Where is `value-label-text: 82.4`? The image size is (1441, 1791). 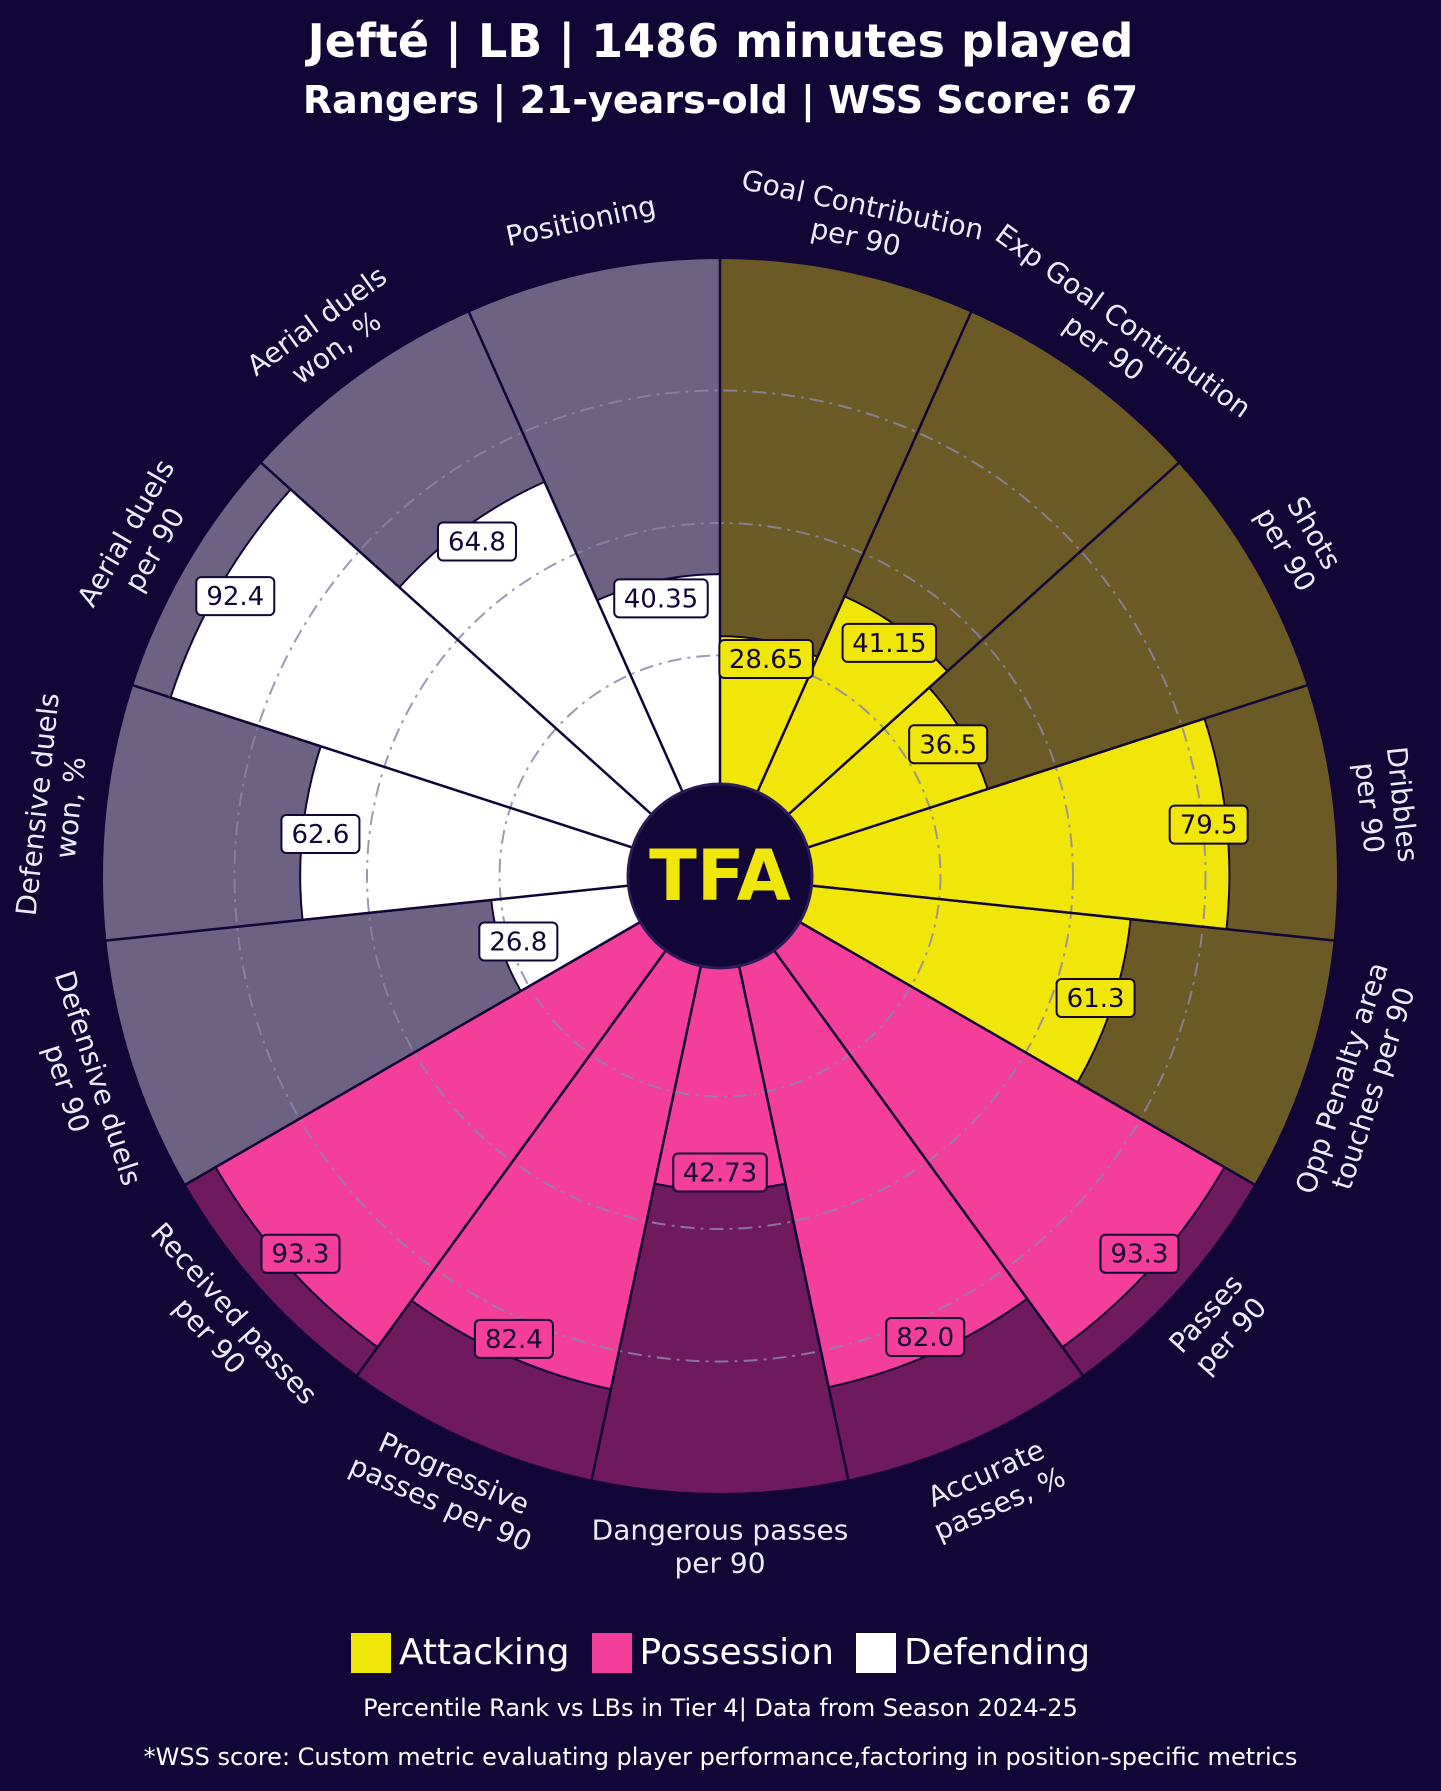
value-label-text: 82.4 is located at coordinates (514, 1340).